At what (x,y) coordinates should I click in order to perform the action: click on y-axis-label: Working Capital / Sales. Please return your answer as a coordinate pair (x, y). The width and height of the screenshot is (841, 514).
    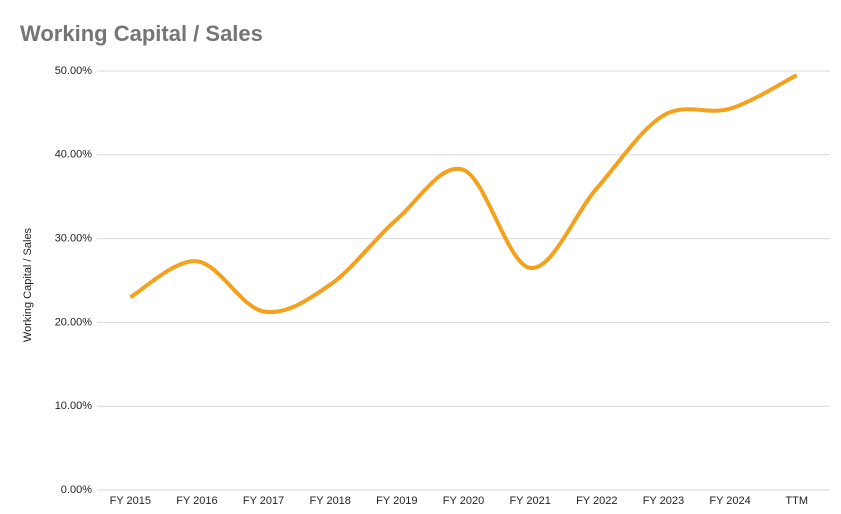
    Looking at the image, I should click on (28, 284).